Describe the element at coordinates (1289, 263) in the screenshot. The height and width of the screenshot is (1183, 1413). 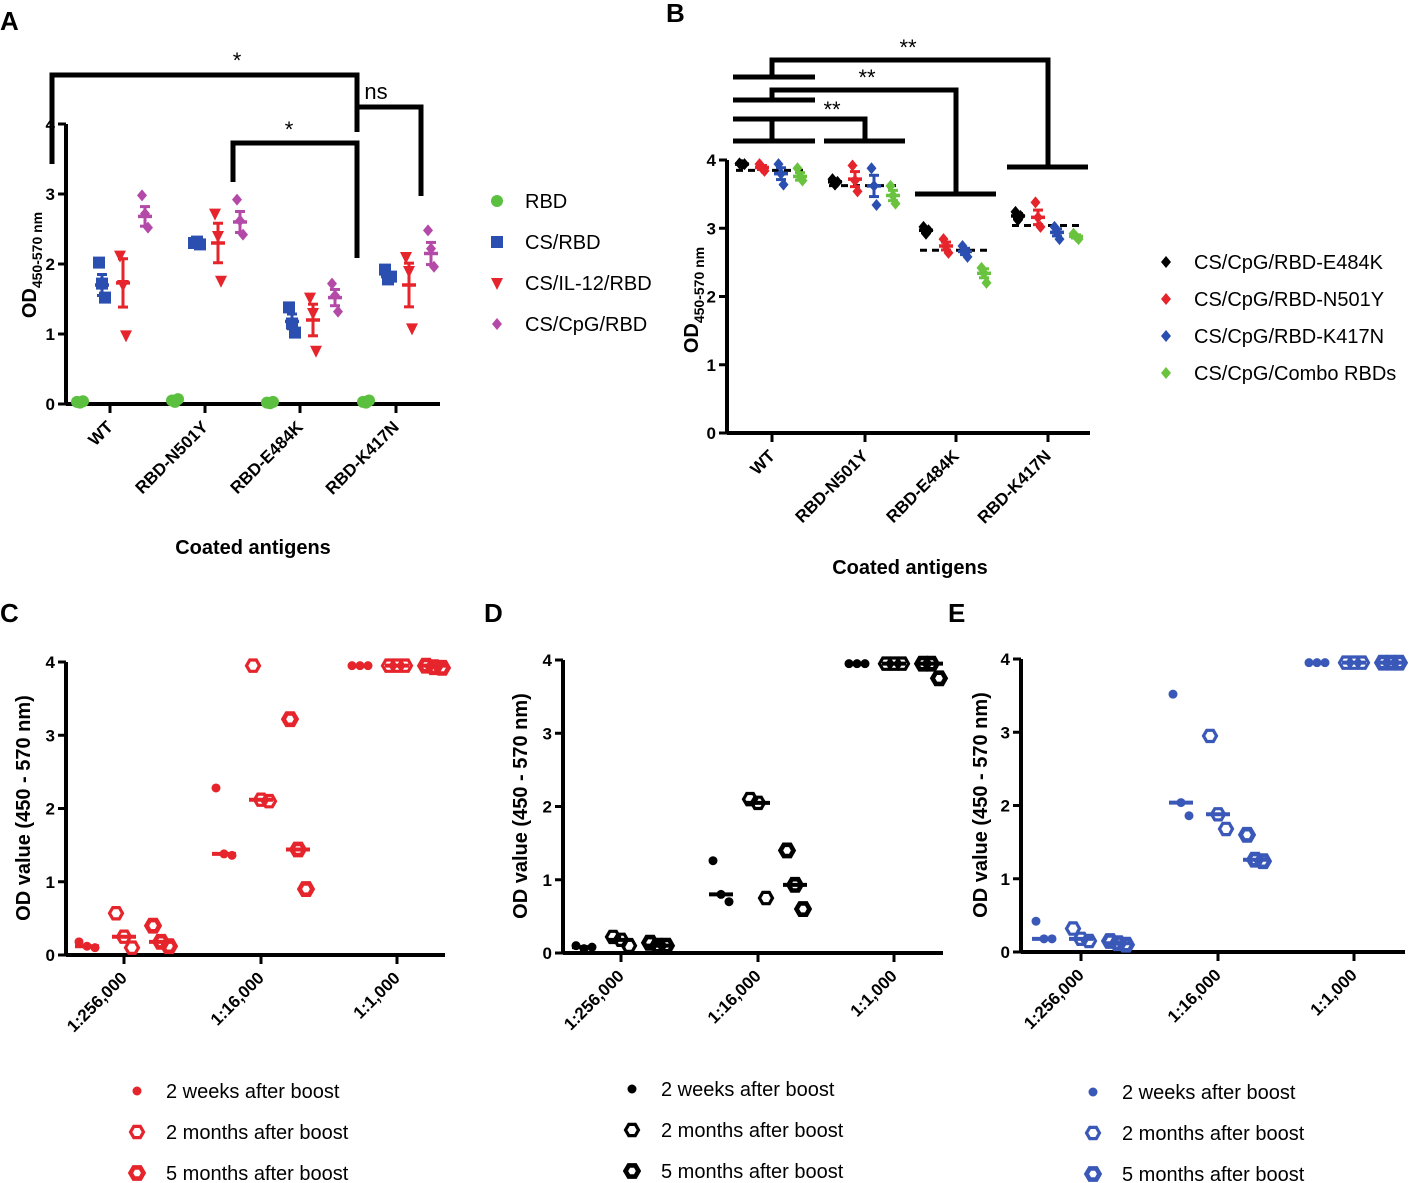
I see `legend-label: CS/CpG/RBD-E484K` at that location.